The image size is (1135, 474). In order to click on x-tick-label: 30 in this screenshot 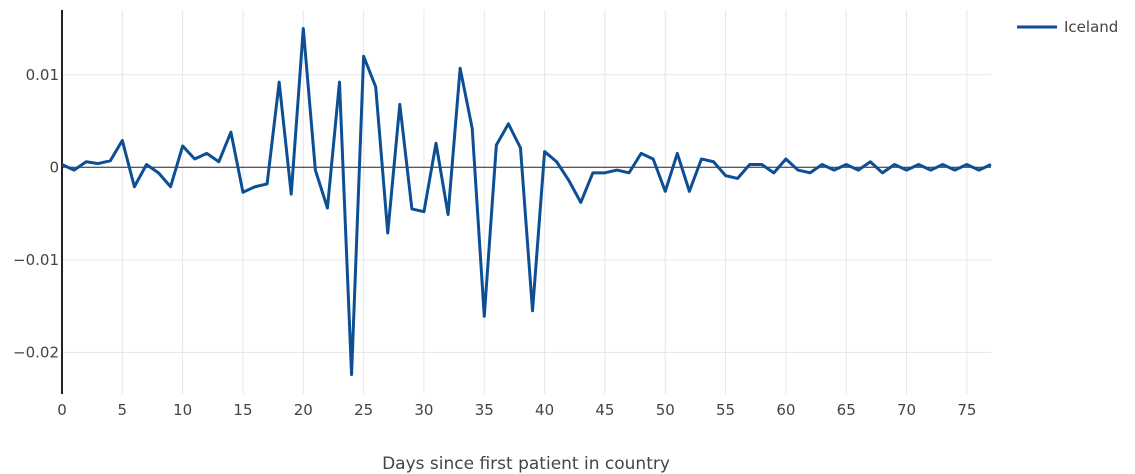, I will do `click(423, 410)`.